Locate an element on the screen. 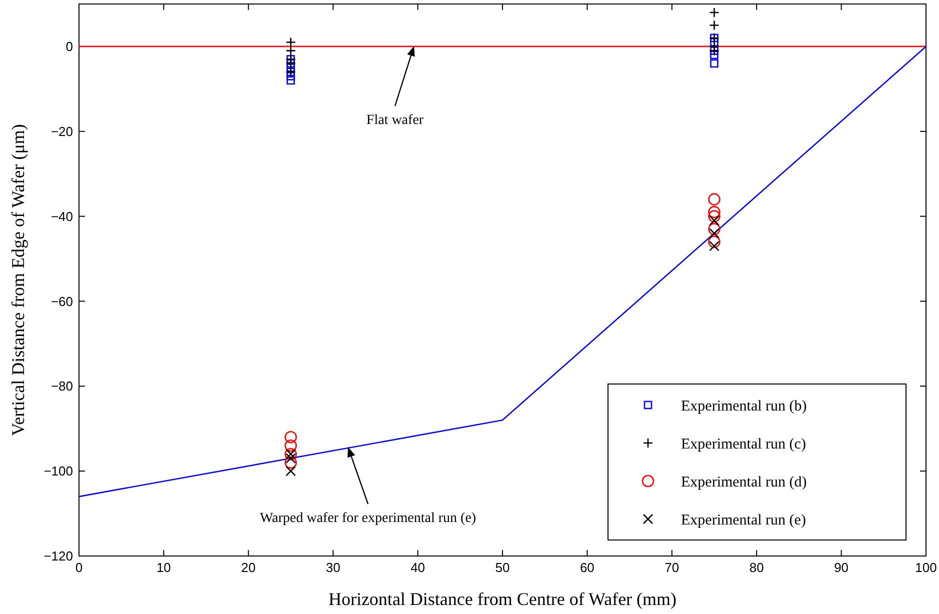  x-tick-label: 0 is located at coordinates (79, 567).